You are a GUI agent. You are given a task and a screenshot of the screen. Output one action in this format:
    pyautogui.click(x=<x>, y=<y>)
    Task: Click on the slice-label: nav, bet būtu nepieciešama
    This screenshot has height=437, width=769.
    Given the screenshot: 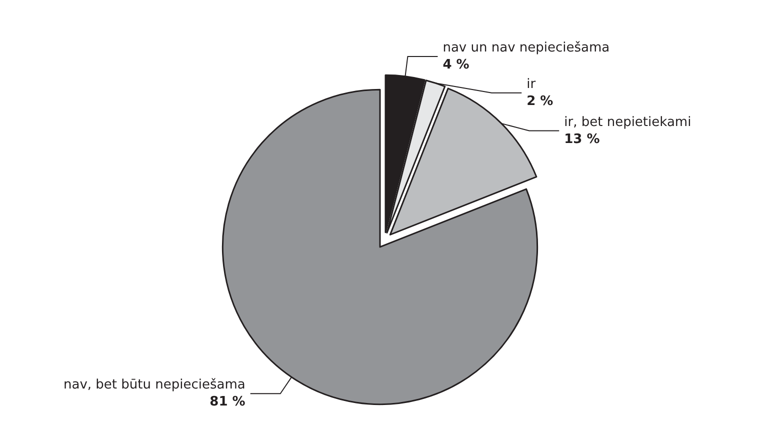 What is the action you would take?
    pyautogui.click(x=154, y=385)
    